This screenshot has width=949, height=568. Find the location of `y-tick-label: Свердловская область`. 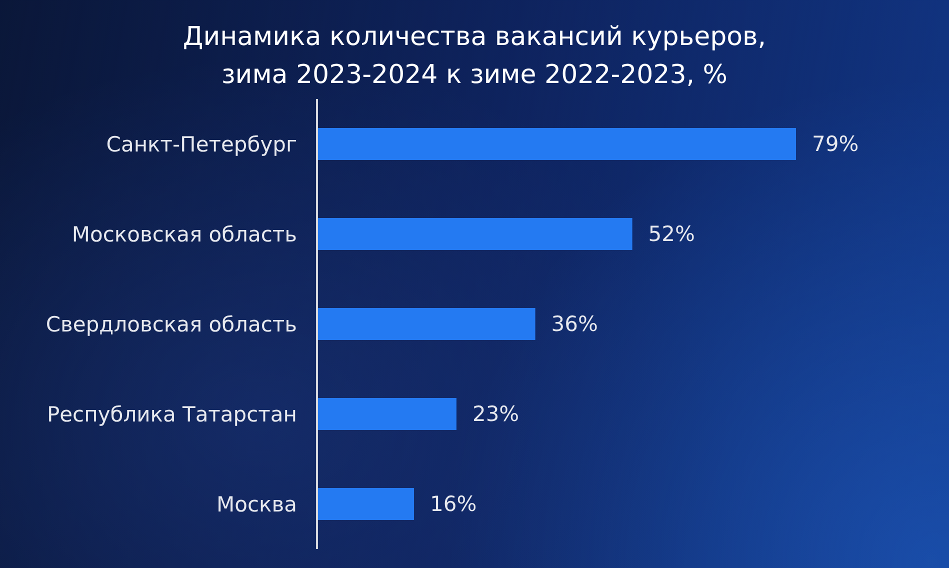

y-tick-label: Свердловская область is located at coordinates (171, 324).